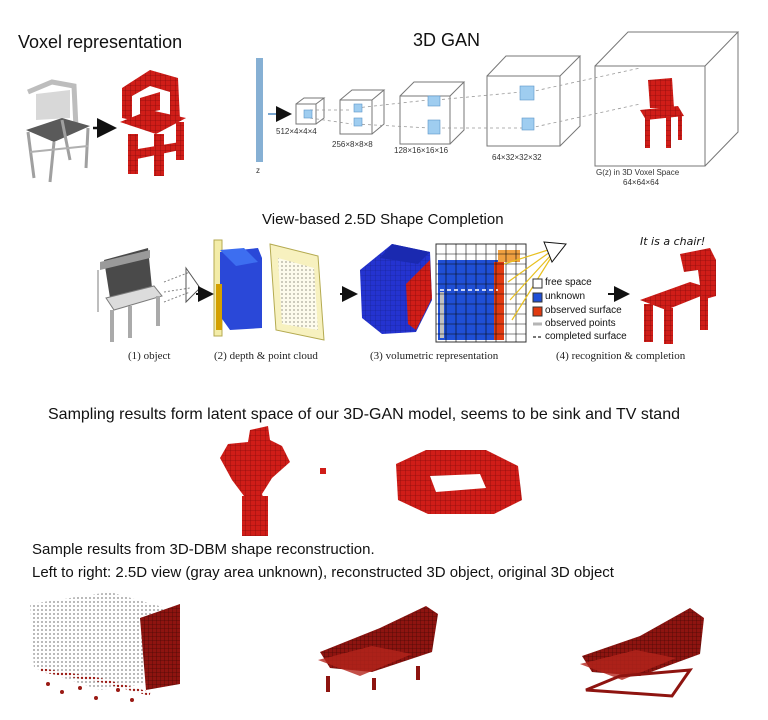 The width and height of the screenshot is (768, 720). What do you see at coordinates (396, 289) in the screenshot?
I see `volumetric-representation` at bounding box center [396, 289].